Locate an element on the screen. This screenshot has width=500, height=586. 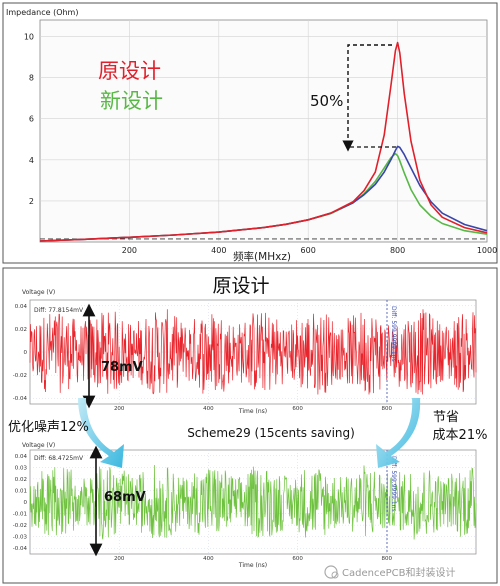
impedance-ytick-0: 2 is located at coordinates (31, 201).